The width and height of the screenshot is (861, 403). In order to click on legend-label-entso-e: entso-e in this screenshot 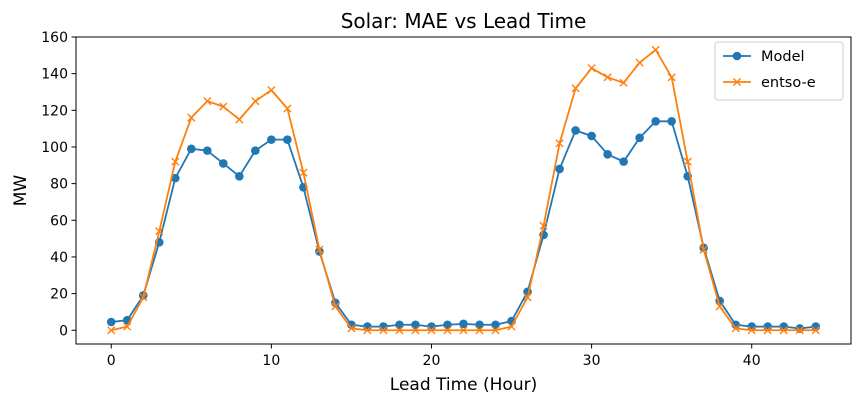, I will do `click(788, 83)`.